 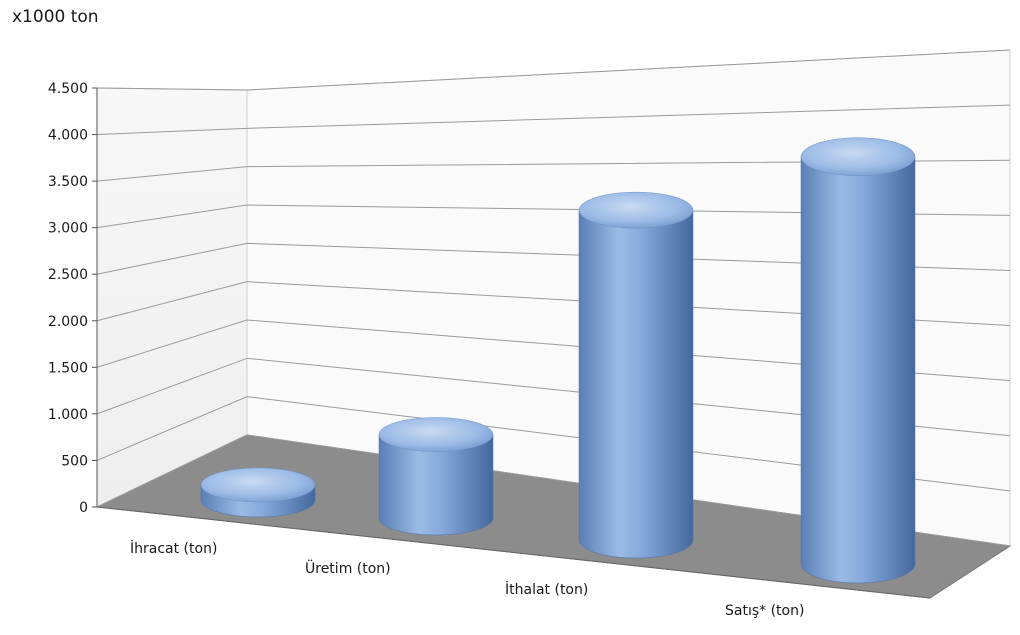 I want to click on x-tick-label: İthalat (ton), so click(x=546, y=589).